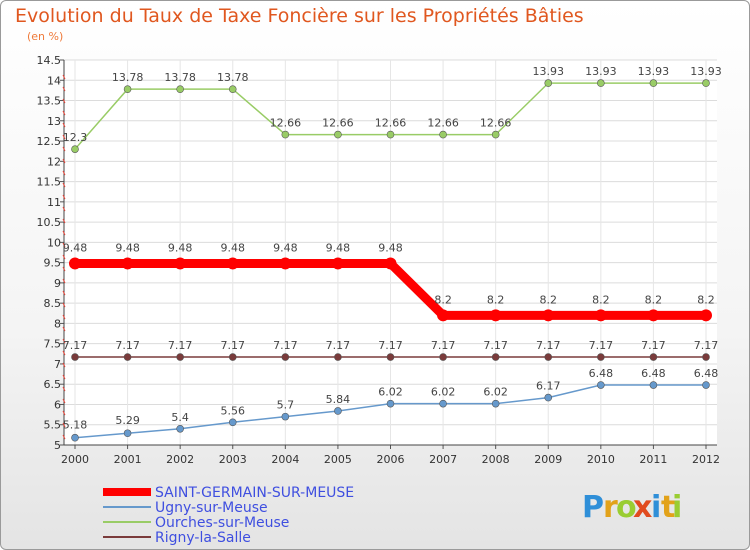 The width and height of the screenshot is (750, 550). What do you see at coordinates (642, 507) in the screenshot?
I see `logo-letter: x` at bounding box center [642, 507].